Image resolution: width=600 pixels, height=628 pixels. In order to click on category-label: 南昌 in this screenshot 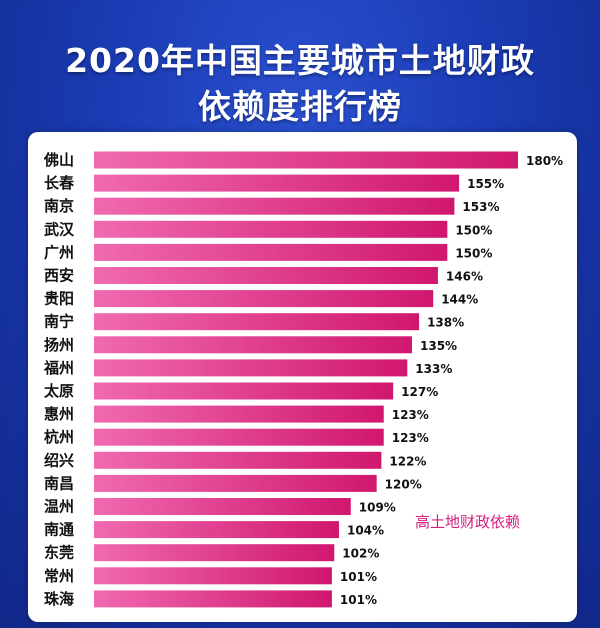, I will do `click(59, 483)`.